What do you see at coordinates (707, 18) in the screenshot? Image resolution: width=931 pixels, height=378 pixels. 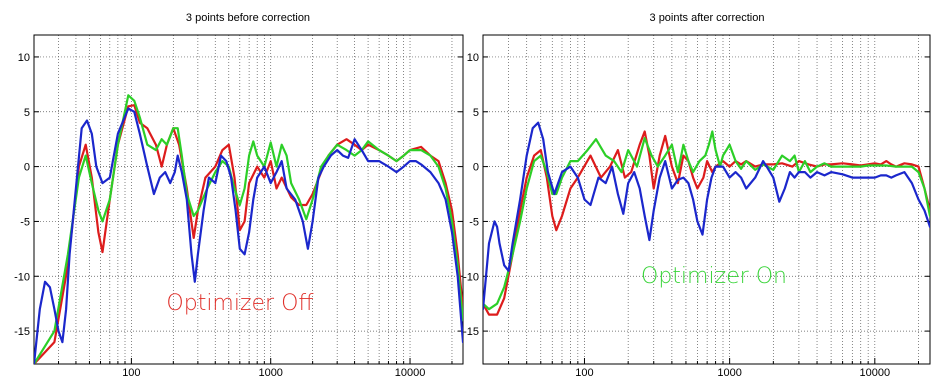 I see `chart-title: 3 points after correction` at bounding box center [707, 18].